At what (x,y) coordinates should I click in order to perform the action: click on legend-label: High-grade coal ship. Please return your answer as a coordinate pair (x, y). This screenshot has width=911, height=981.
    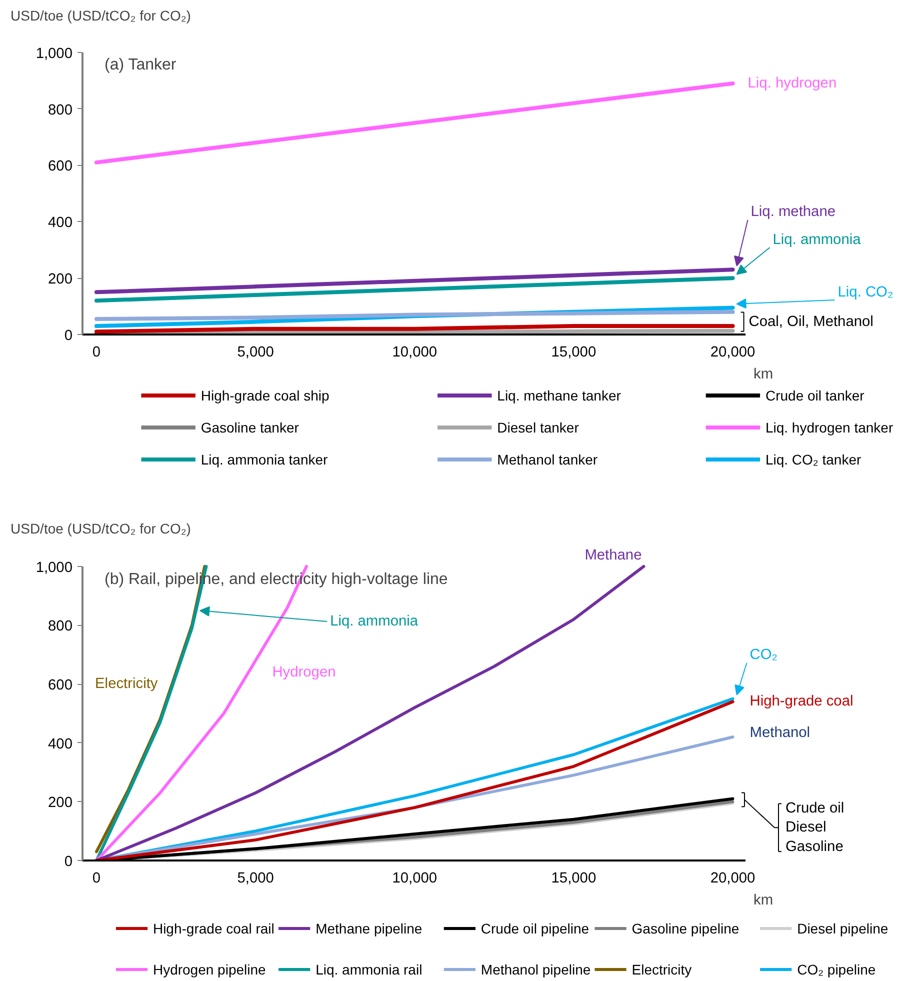
    Looking at the image, I should click on (265, 396).